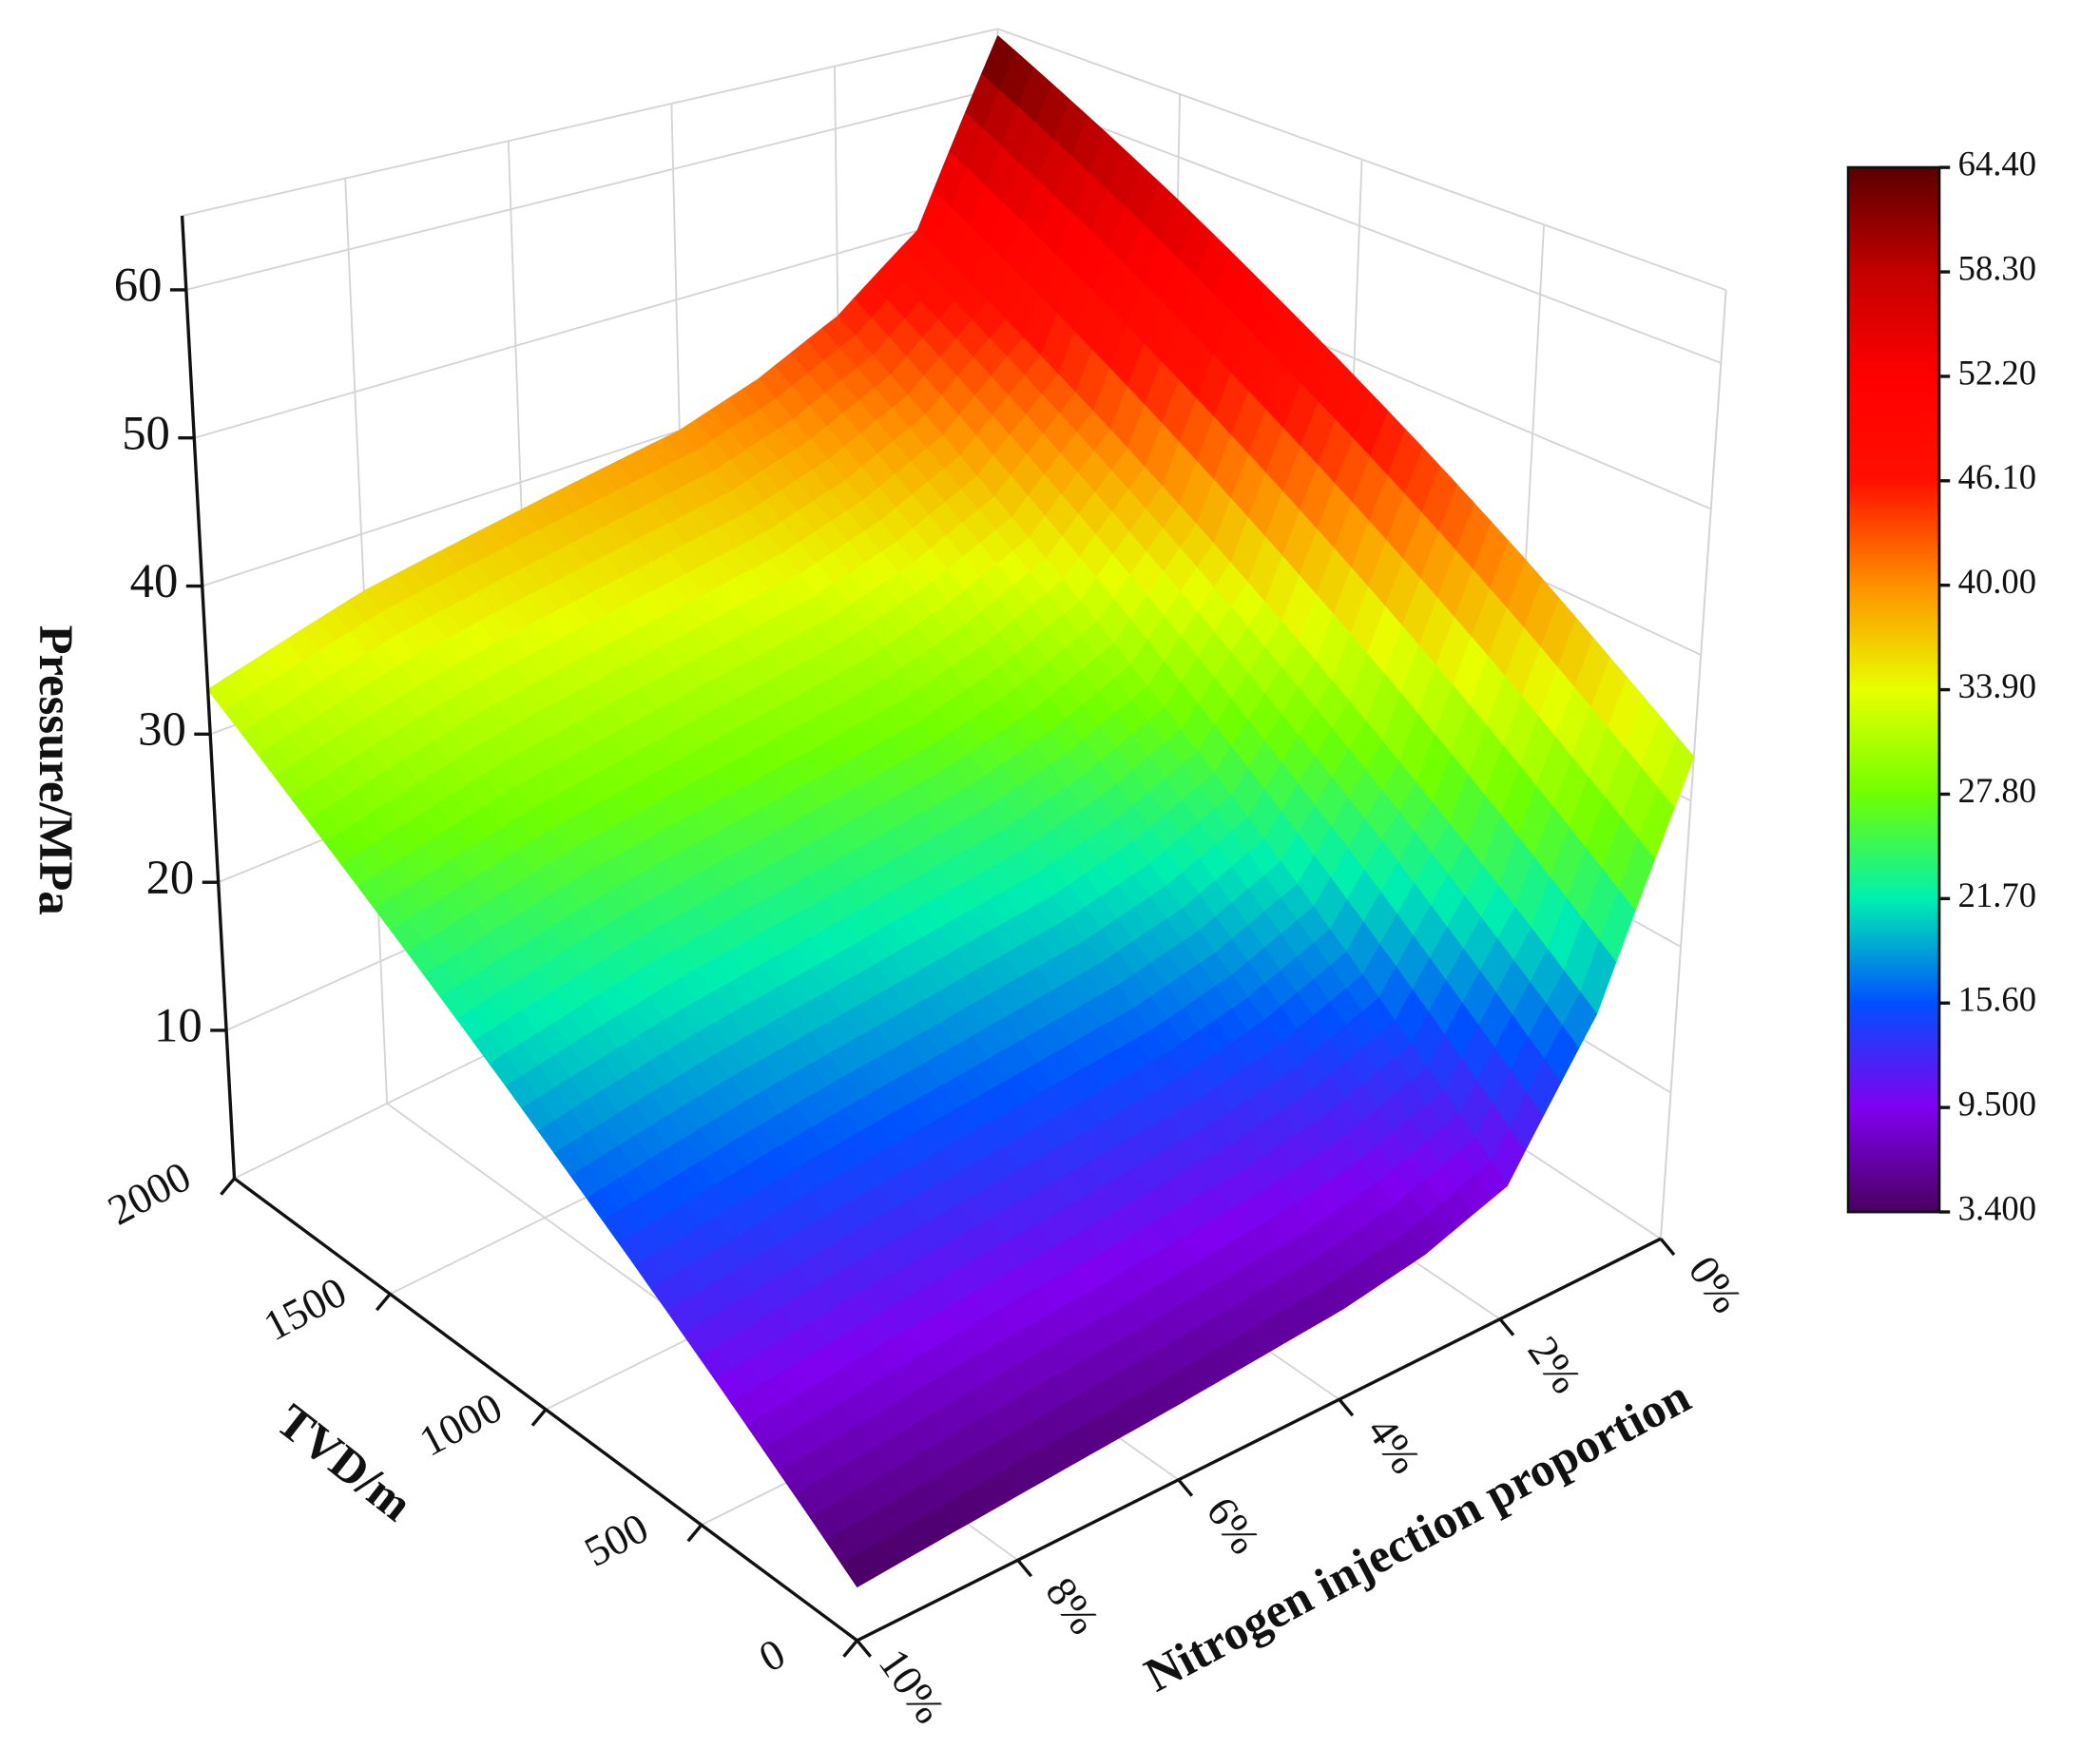 The width and height of the screenshot is (2100, 1749). Describe the element at coordinates (208, 697) in the screenshot. I see `z-axis` at that location.